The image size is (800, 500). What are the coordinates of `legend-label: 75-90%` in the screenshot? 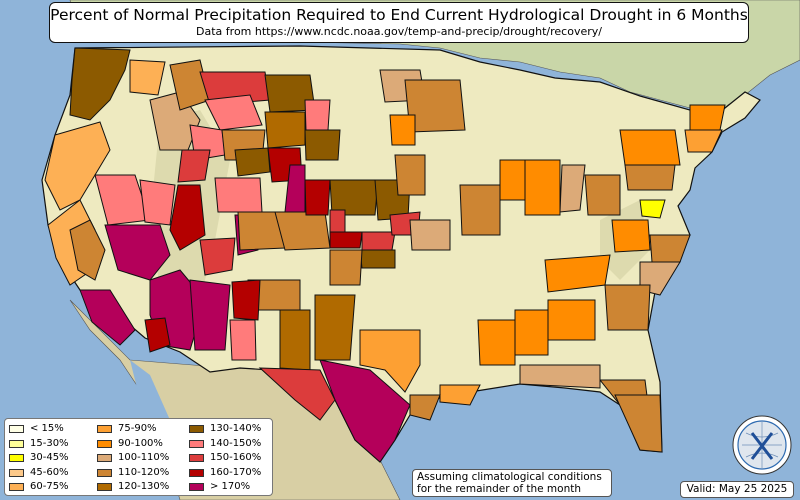 It's located at (137, 428).